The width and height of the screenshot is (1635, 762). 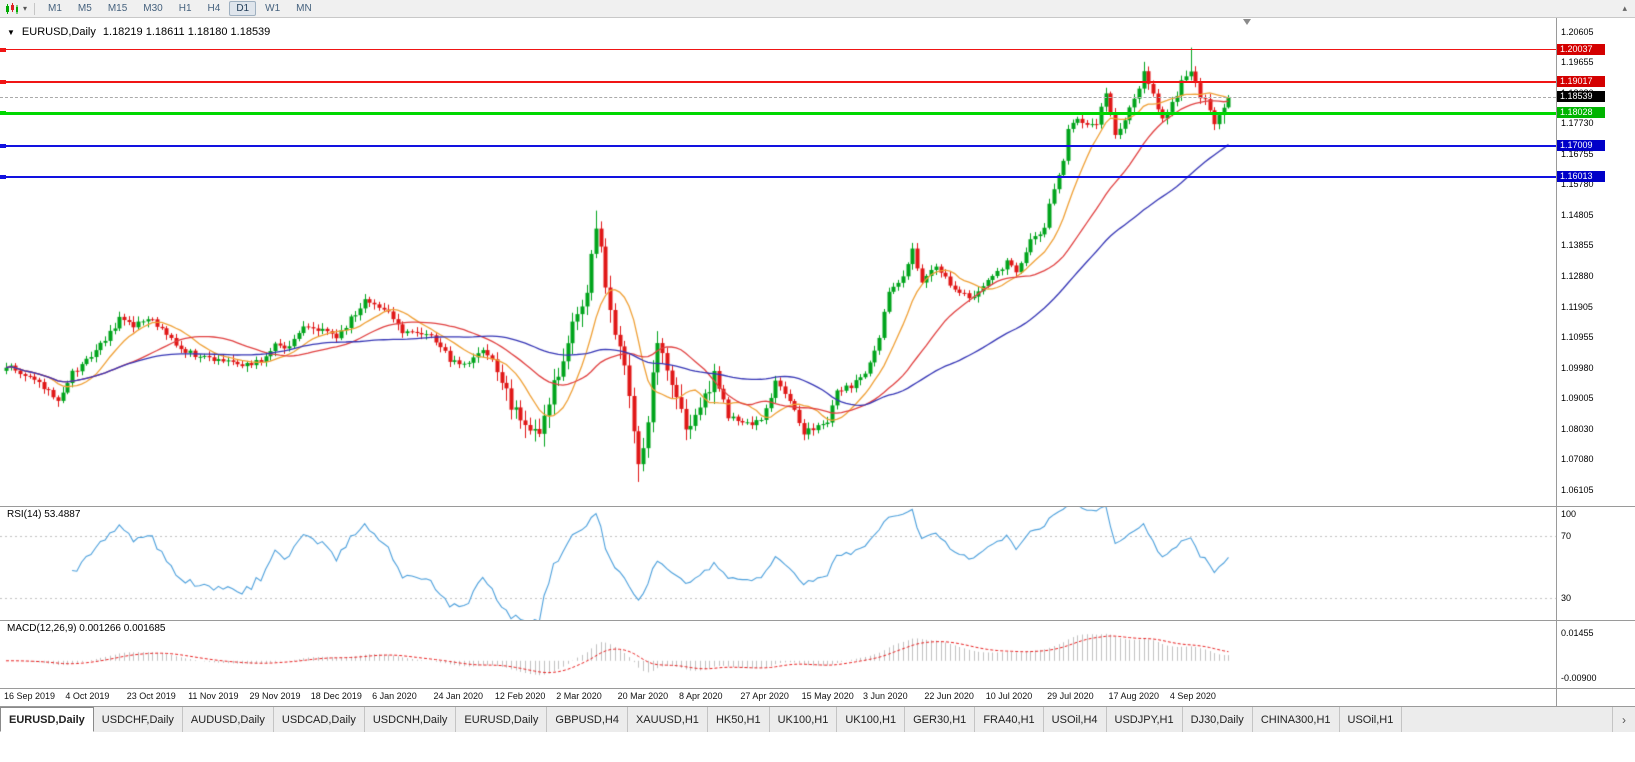 I want to click on chart-shift-marker, so click(x=1247, y=22).